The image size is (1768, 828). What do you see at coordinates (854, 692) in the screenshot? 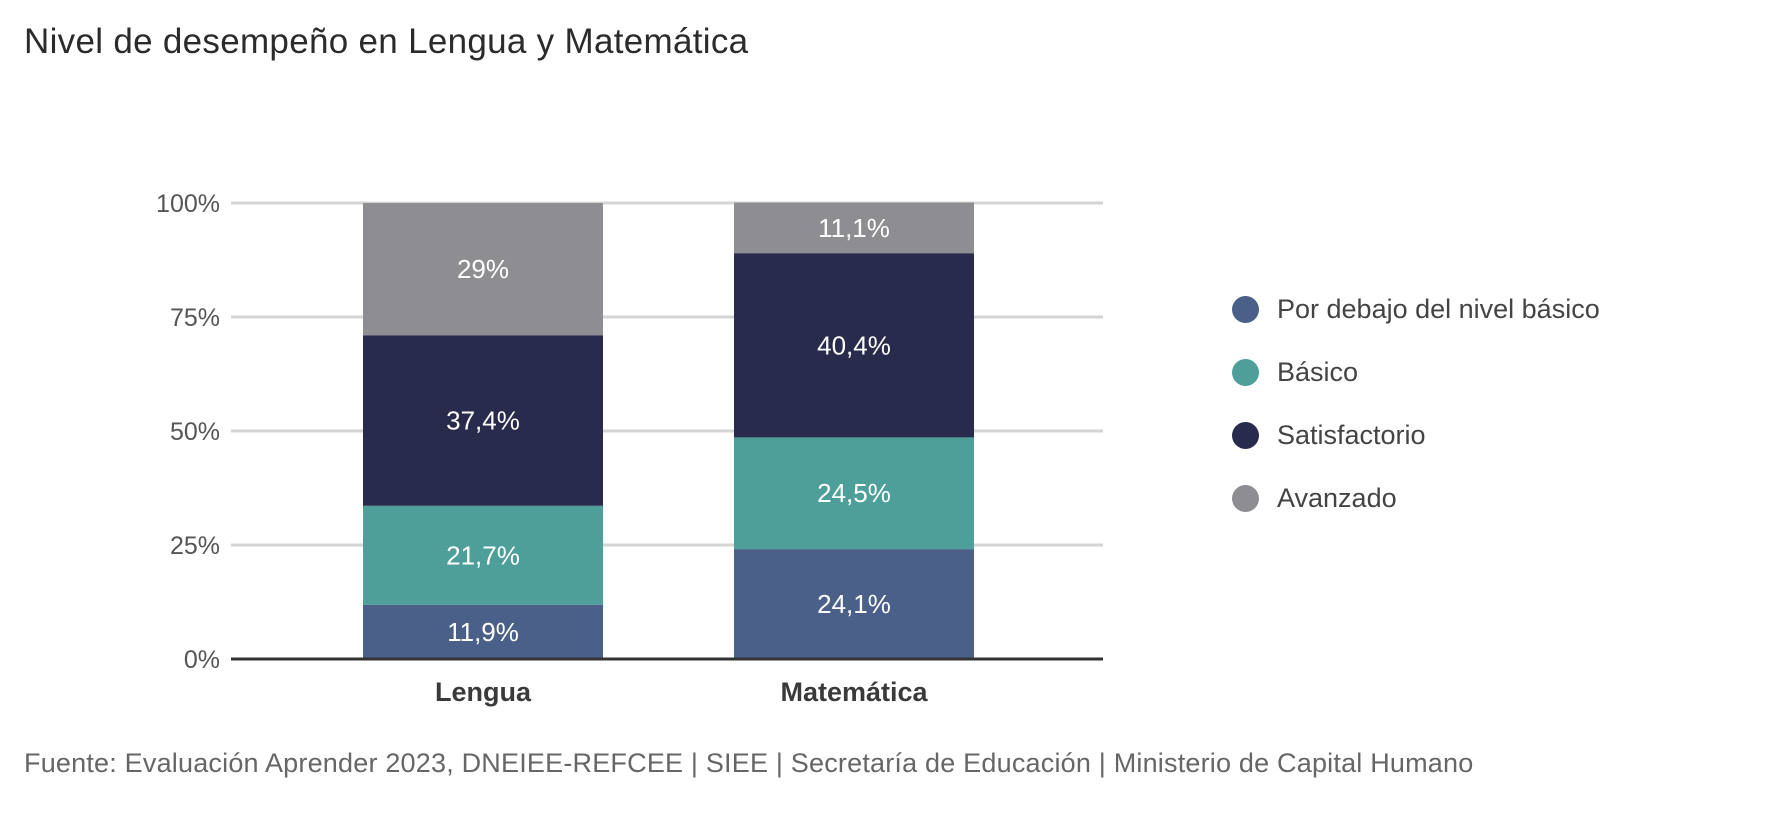
I see `x-tick-label: Matemática` at bounding box center [854, 692].